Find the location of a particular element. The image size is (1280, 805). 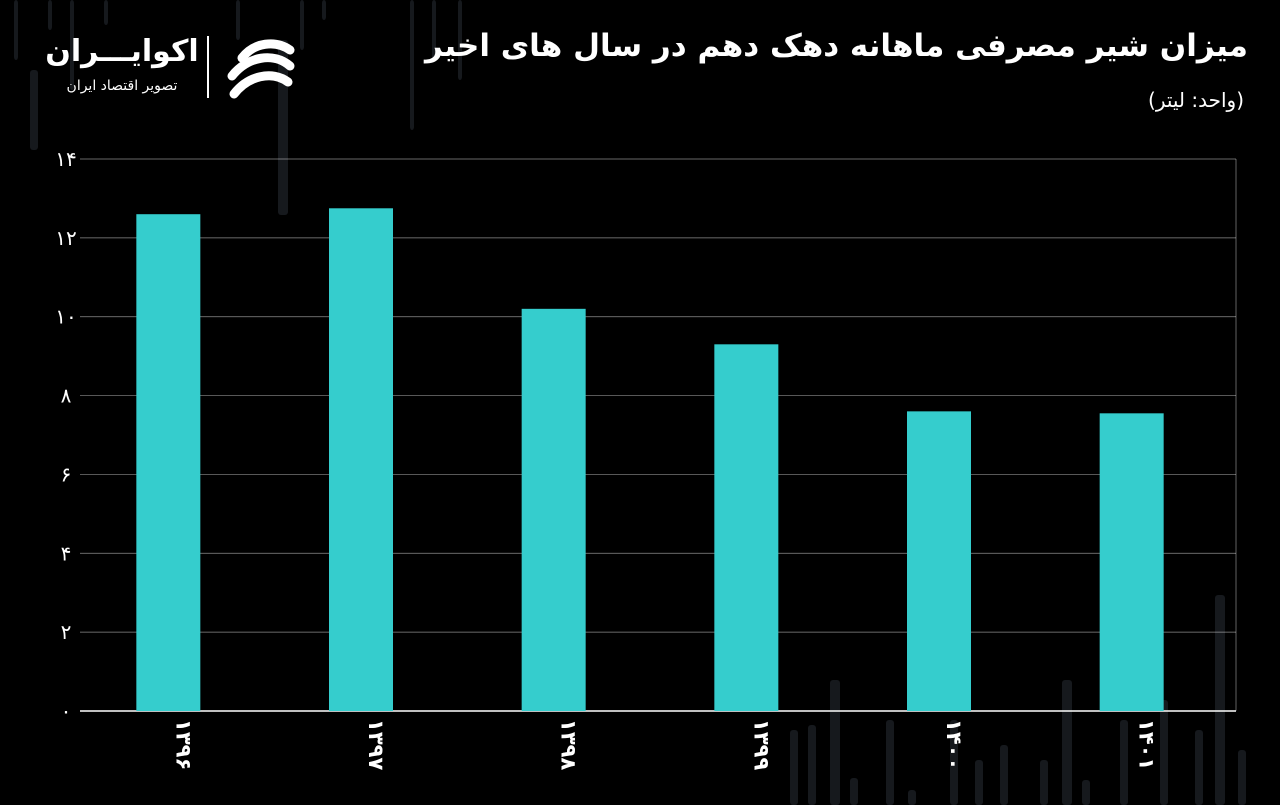

x-tick-label: ۱۳۹۶ is located at coordinates (183, 744).